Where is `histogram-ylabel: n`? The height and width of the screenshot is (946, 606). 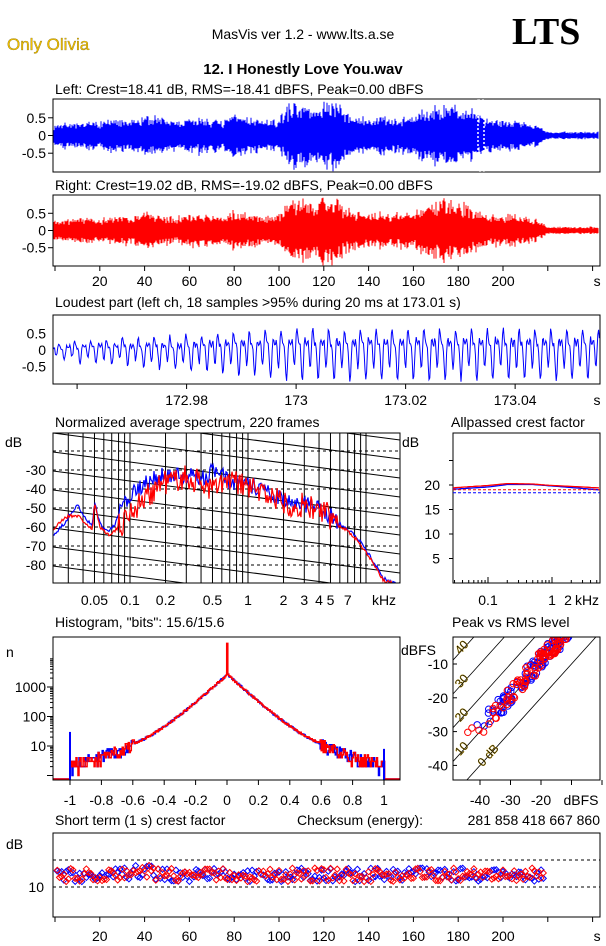 histogram-ylabel: n is located at coordinates (10, 652).